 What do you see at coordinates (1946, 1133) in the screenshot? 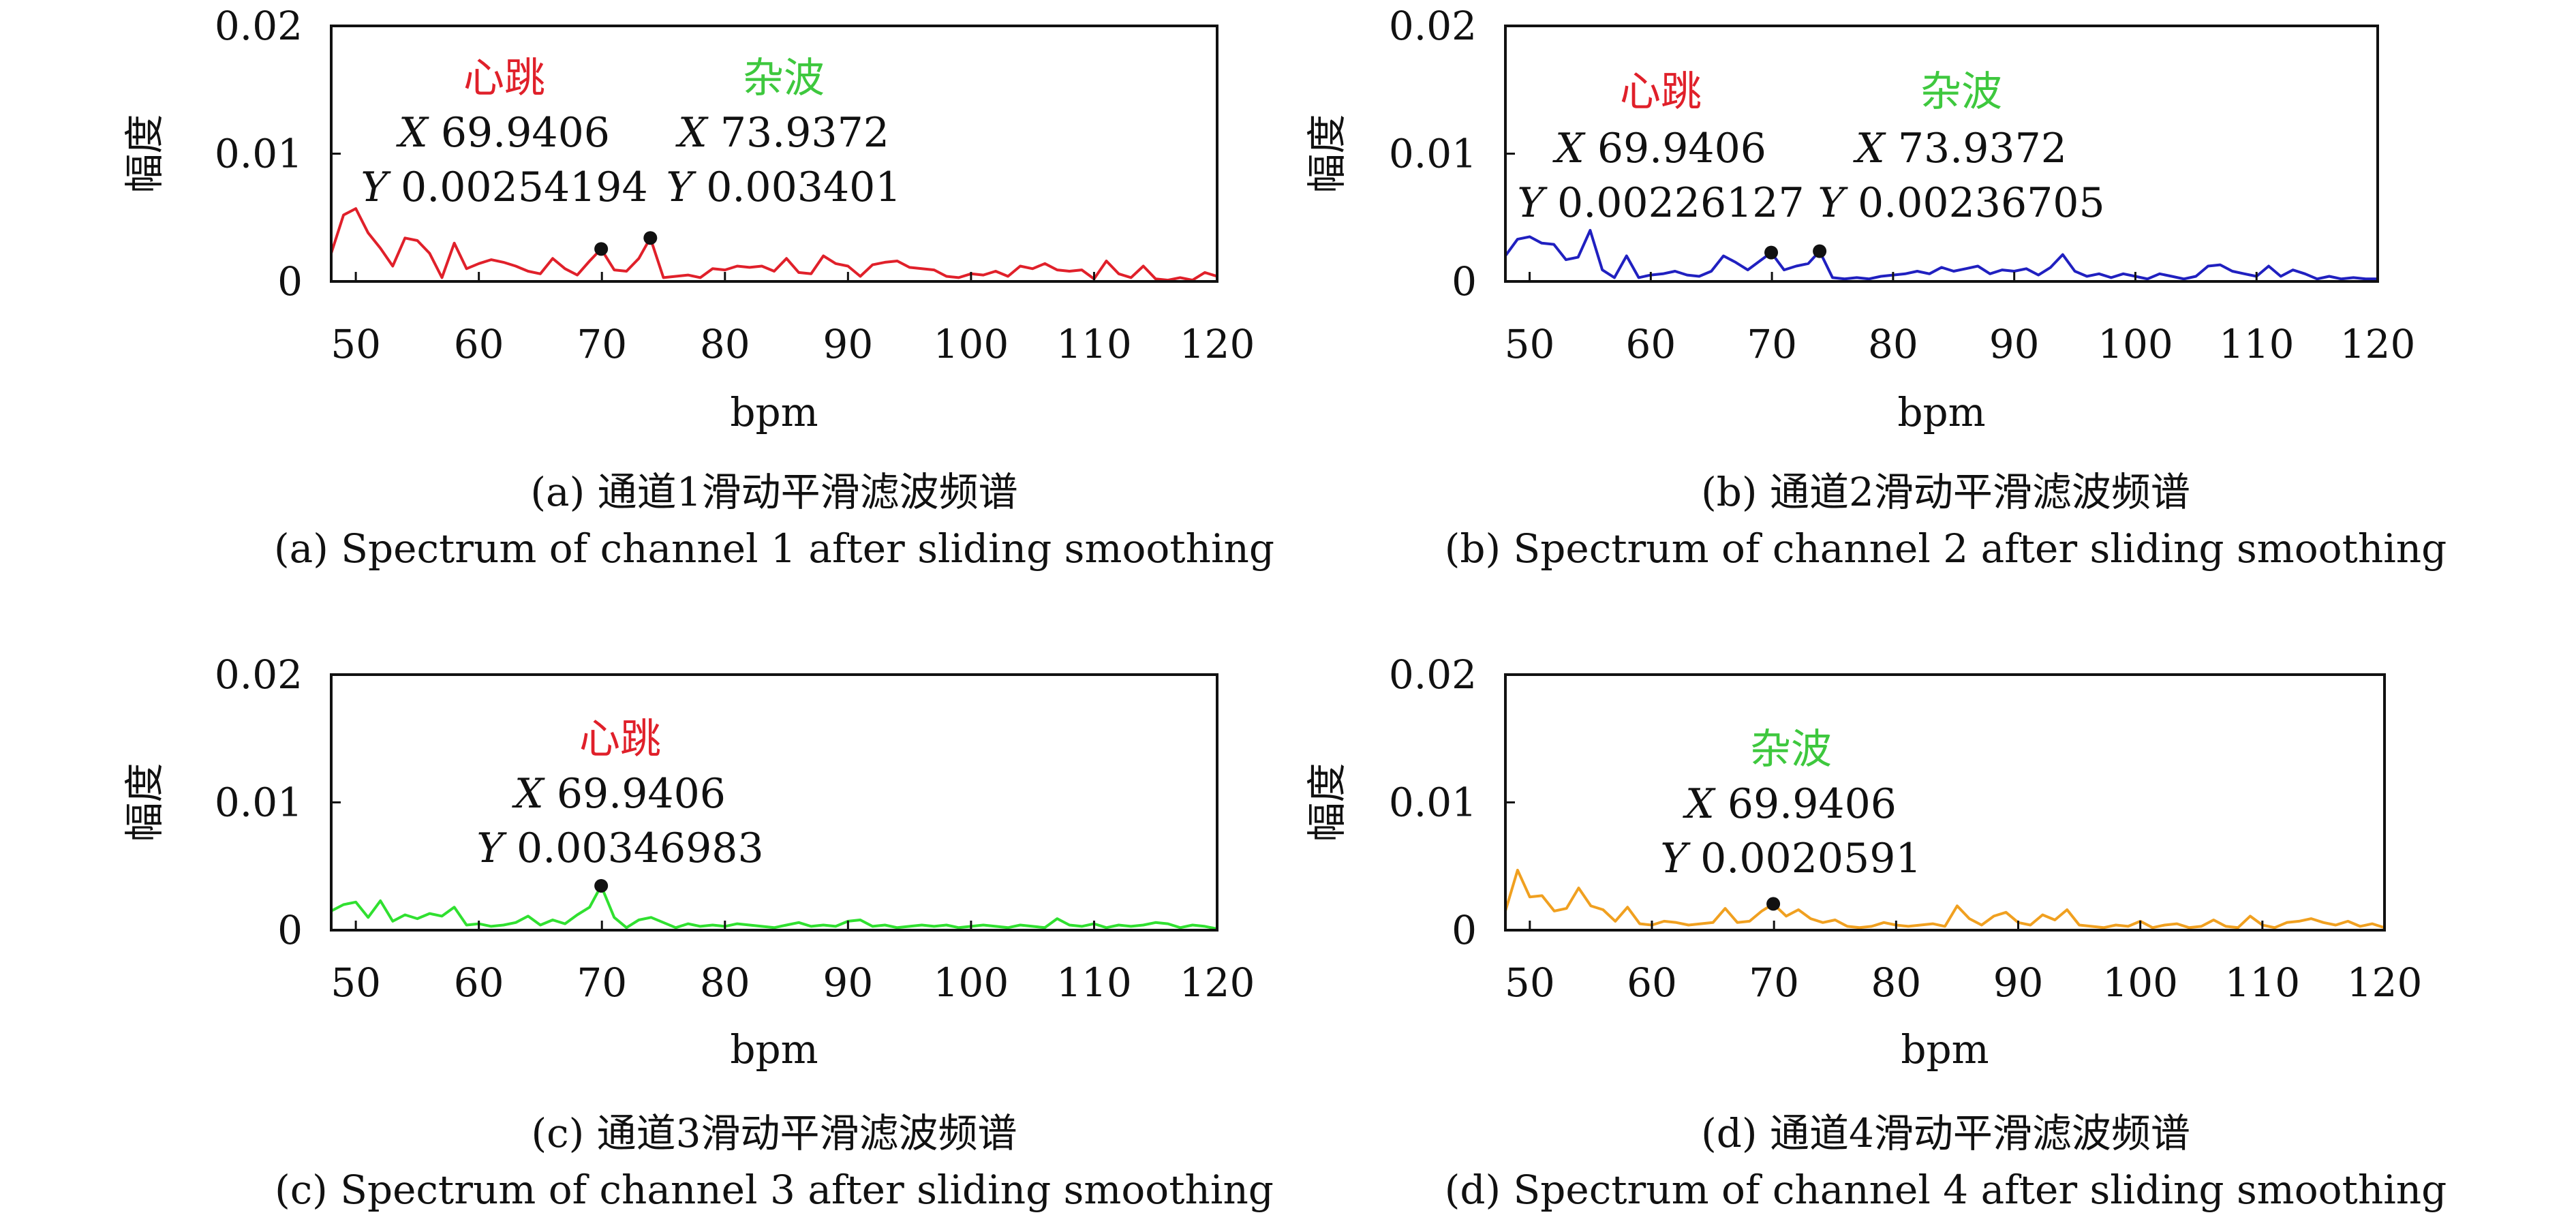
I see `caption-chinese: (d) 通道4滑动平滑滤波频谱` at bounding box center [1946, 1133].